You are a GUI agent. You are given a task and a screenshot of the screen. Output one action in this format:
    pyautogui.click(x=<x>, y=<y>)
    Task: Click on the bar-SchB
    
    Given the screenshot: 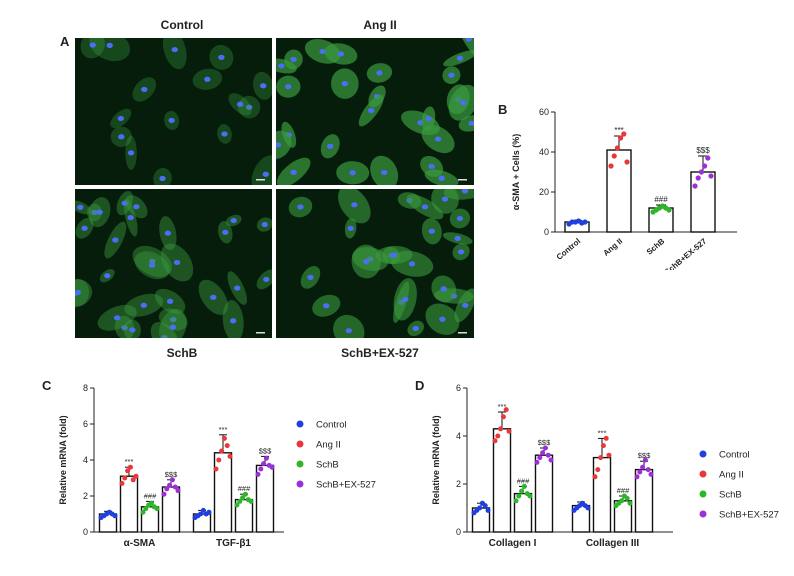 What is the action you would take?
    pyautogui.click(x=523, y=512)
    